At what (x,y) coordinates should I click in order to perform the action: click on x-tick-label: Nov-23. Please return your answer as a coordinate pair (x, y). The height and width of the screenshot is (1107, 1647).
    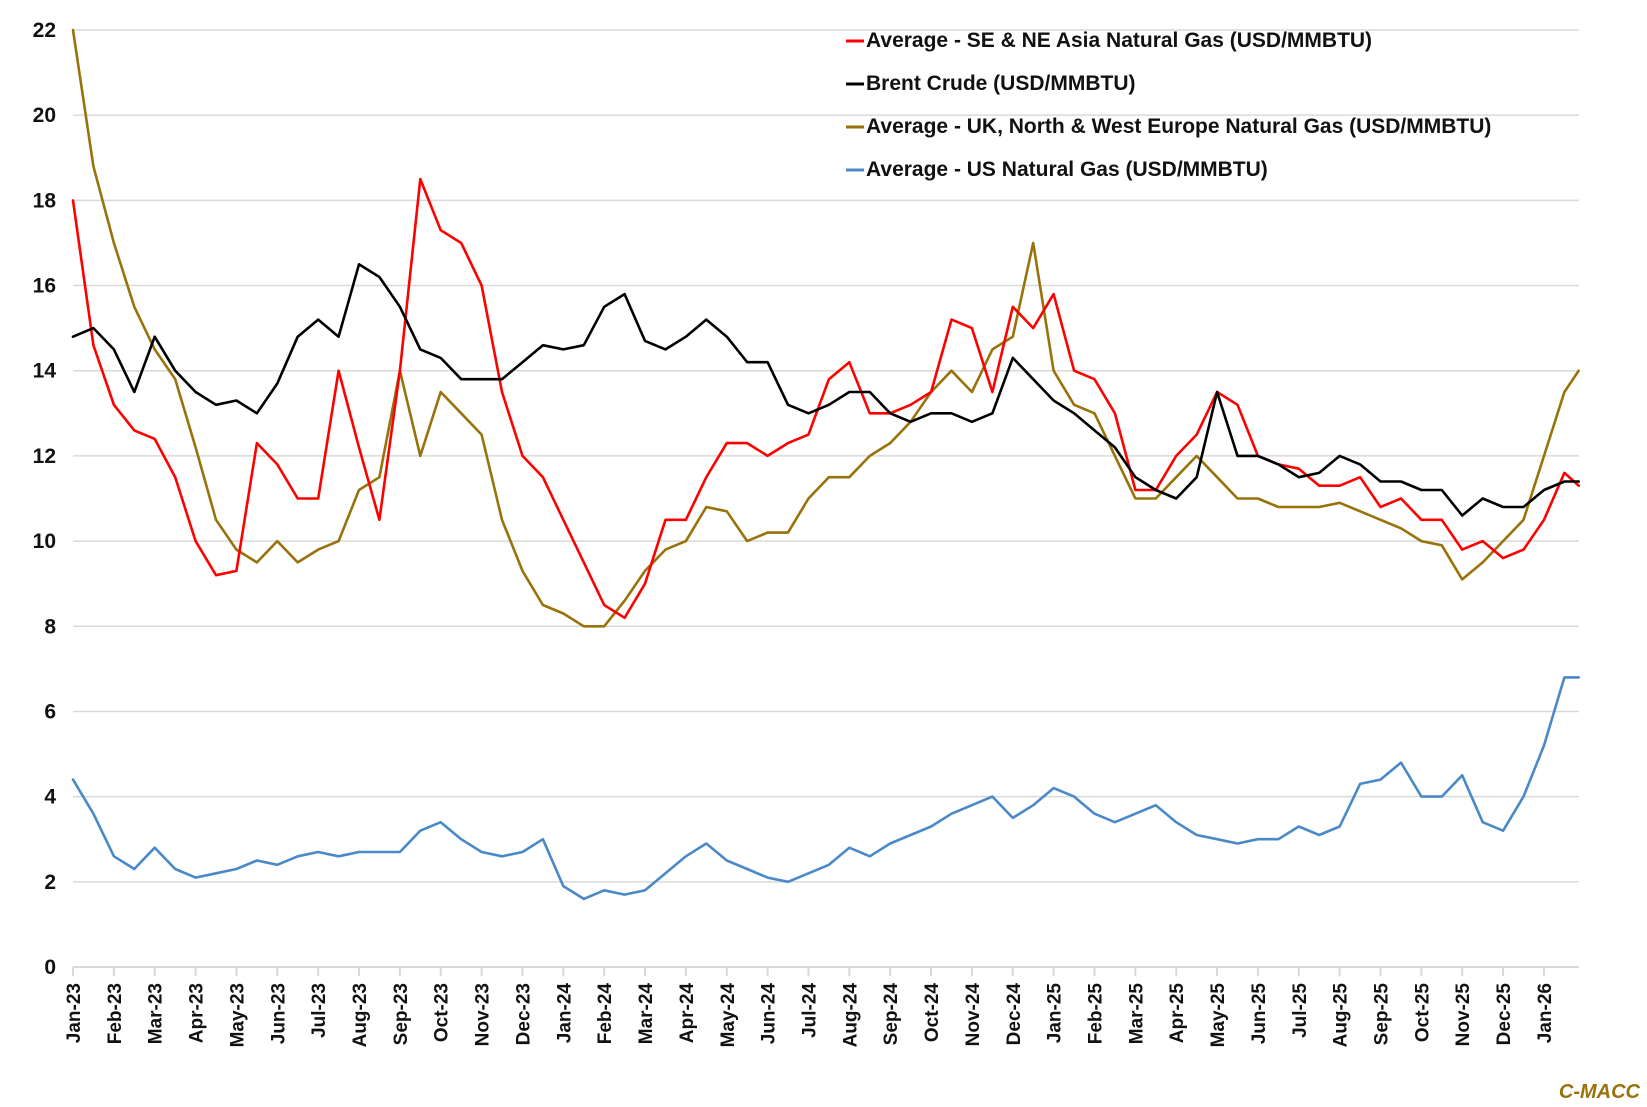
    Looking at the image, I should click on (483, 1014).